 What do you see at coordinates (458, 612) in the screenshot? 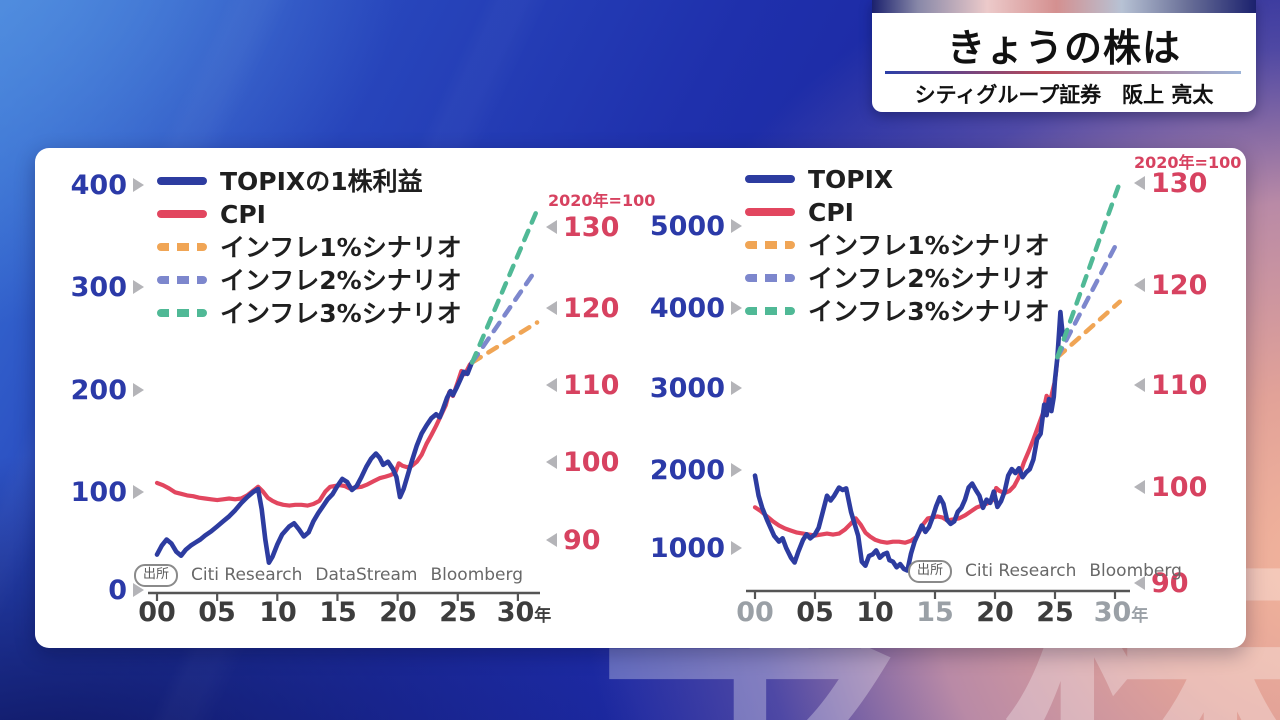
I see `x-tick-label: 25` at bounding box center [458, 612].